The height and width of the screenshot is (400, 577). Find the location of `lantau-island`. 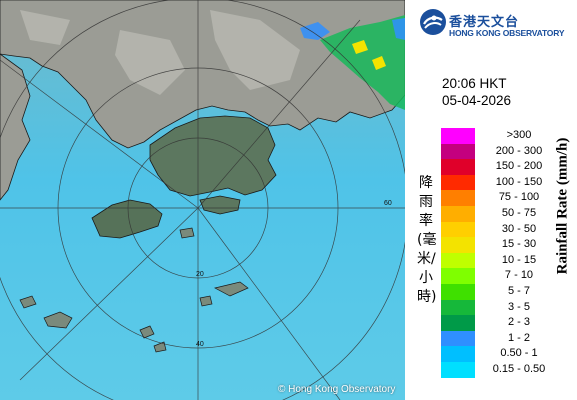

lantau-island is located at coordinates (127, 219).